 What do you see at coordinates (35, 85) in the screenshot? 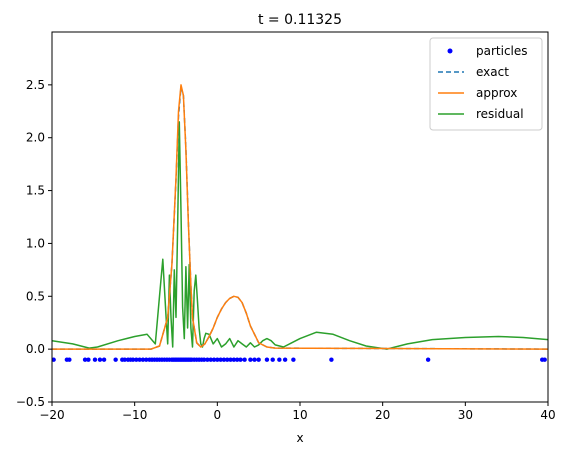
I see `y-tick-label: 2.5` at bounding box center [35, 85].